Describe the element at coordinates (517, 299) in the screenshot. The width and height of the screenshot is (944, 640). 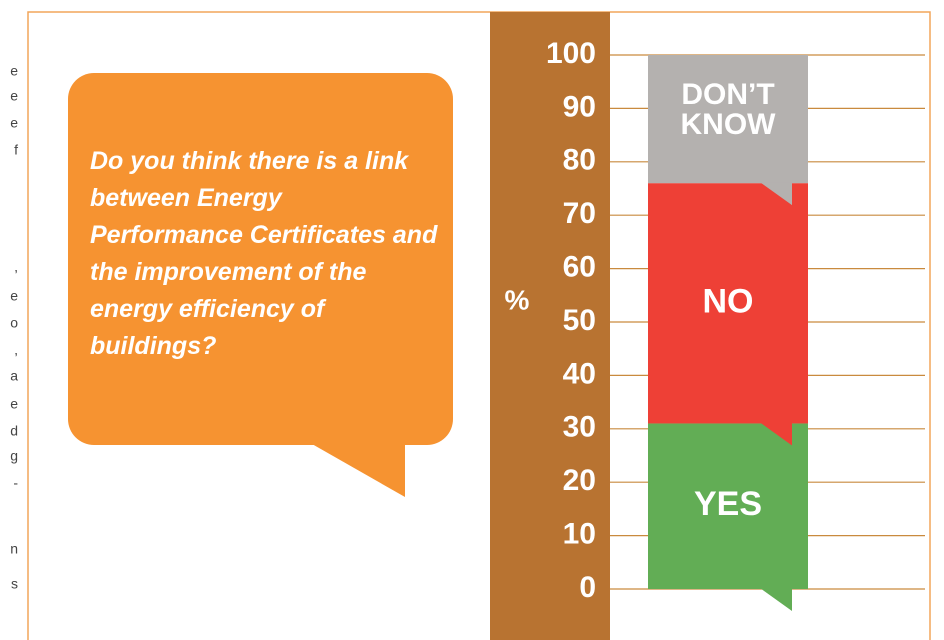
I see `y-axis-label: %` at that location.